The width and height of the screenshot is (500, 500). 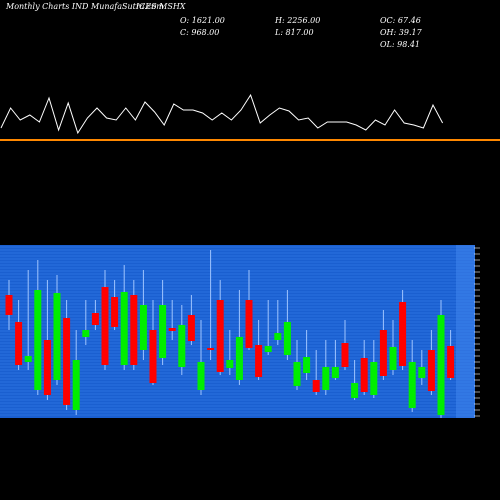 I want to click on line, so click(x=222, y=114).